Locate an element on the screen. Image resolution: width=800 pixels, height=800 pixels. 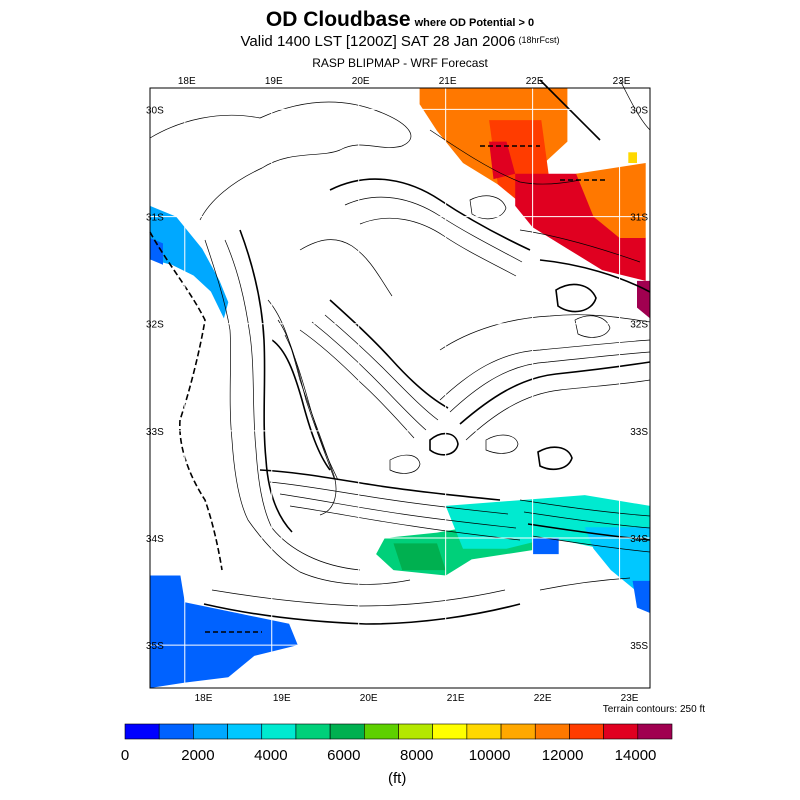
colorbar-tick-label: 8000 is located at coordinates (416, 755).